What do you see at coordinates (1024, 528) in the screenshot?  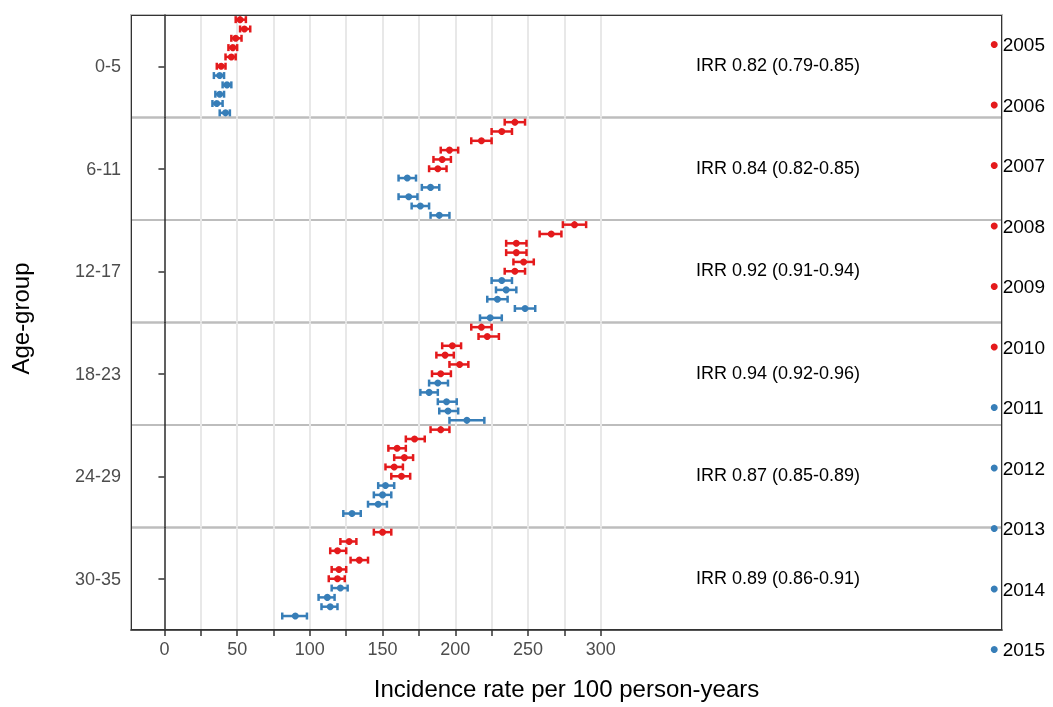 I see `legend-label: 2013` at bounding box center [1024, 528].